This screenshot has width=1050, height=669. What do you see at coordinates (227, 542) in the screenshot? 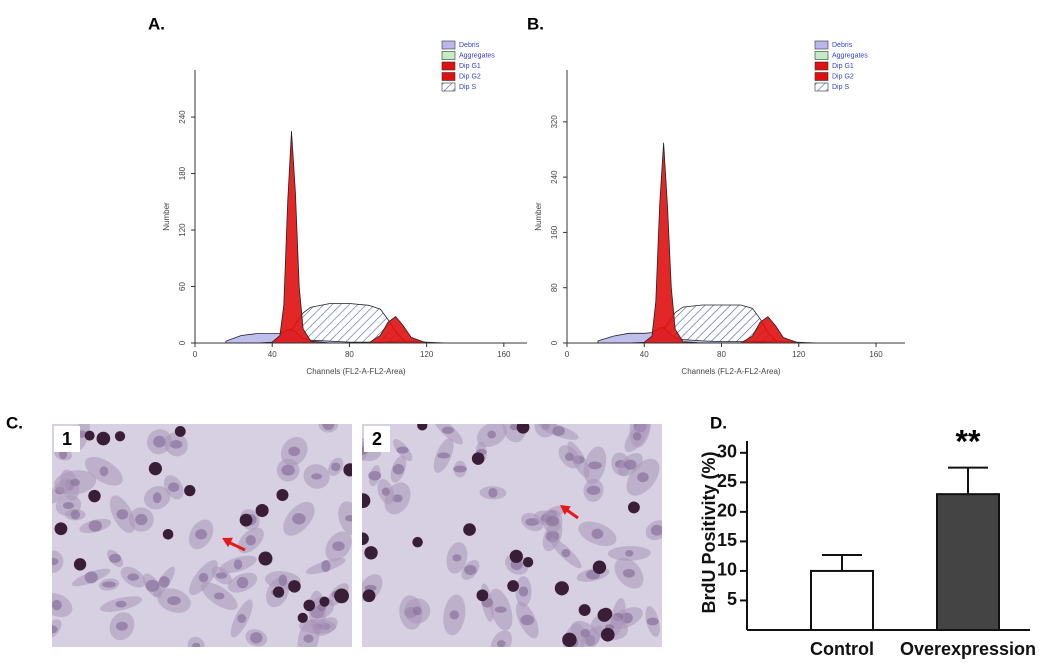
I see `arrow-head` at bounding box center [227, 542].